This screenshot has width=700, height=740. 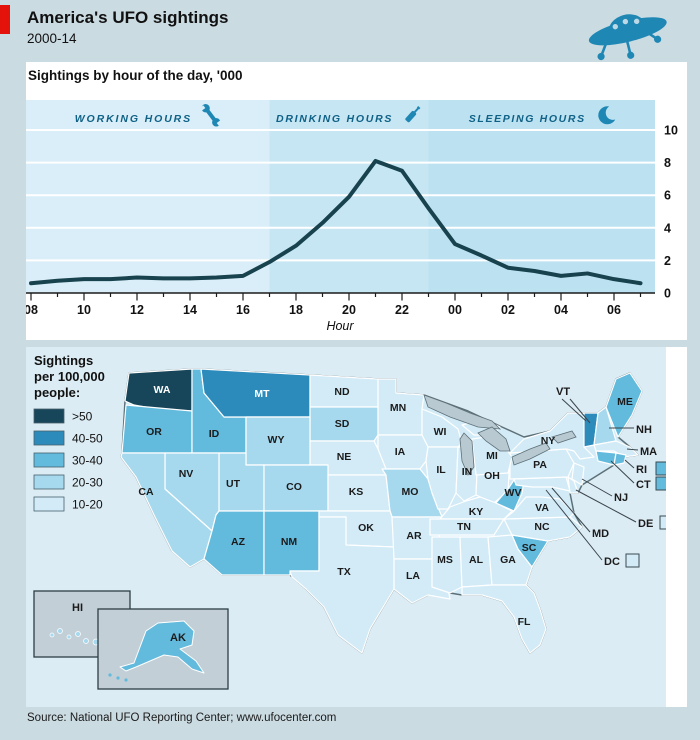 What do you see at coordinates (49, 504) in the screenshot?
I see `legend-swatch-b10` at bounding box center [49, 504].